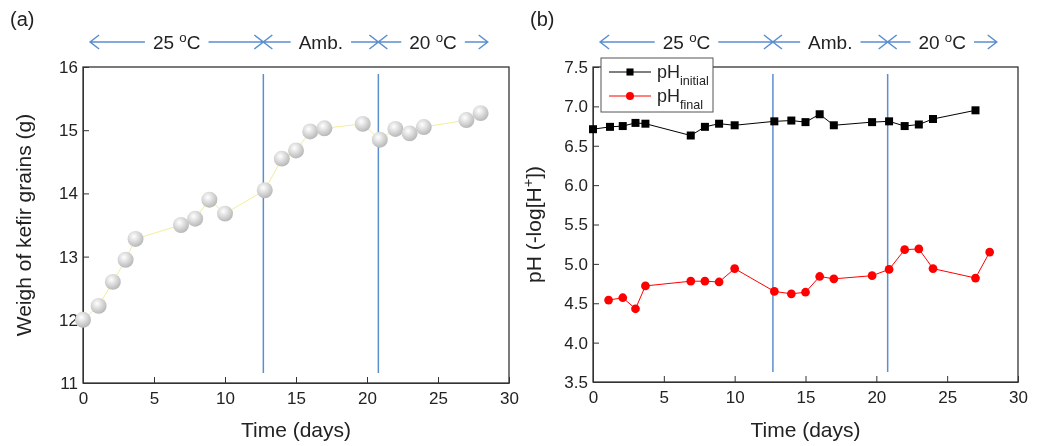  What do you see at coordinates (542, 19) in the screenshot?
I see `chart-title: (b)` at bounding box center [542, 19].